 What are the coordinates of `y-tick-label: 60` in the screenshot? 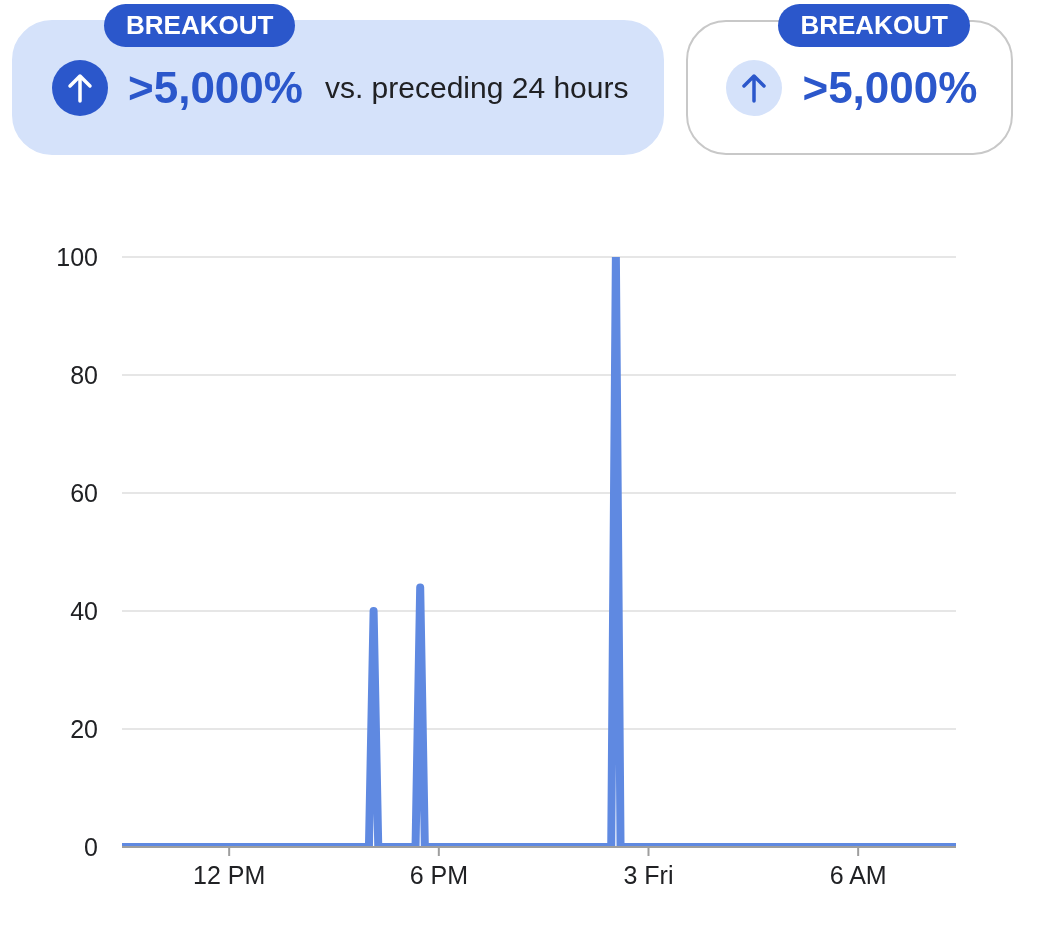 It's located at (84, 492).